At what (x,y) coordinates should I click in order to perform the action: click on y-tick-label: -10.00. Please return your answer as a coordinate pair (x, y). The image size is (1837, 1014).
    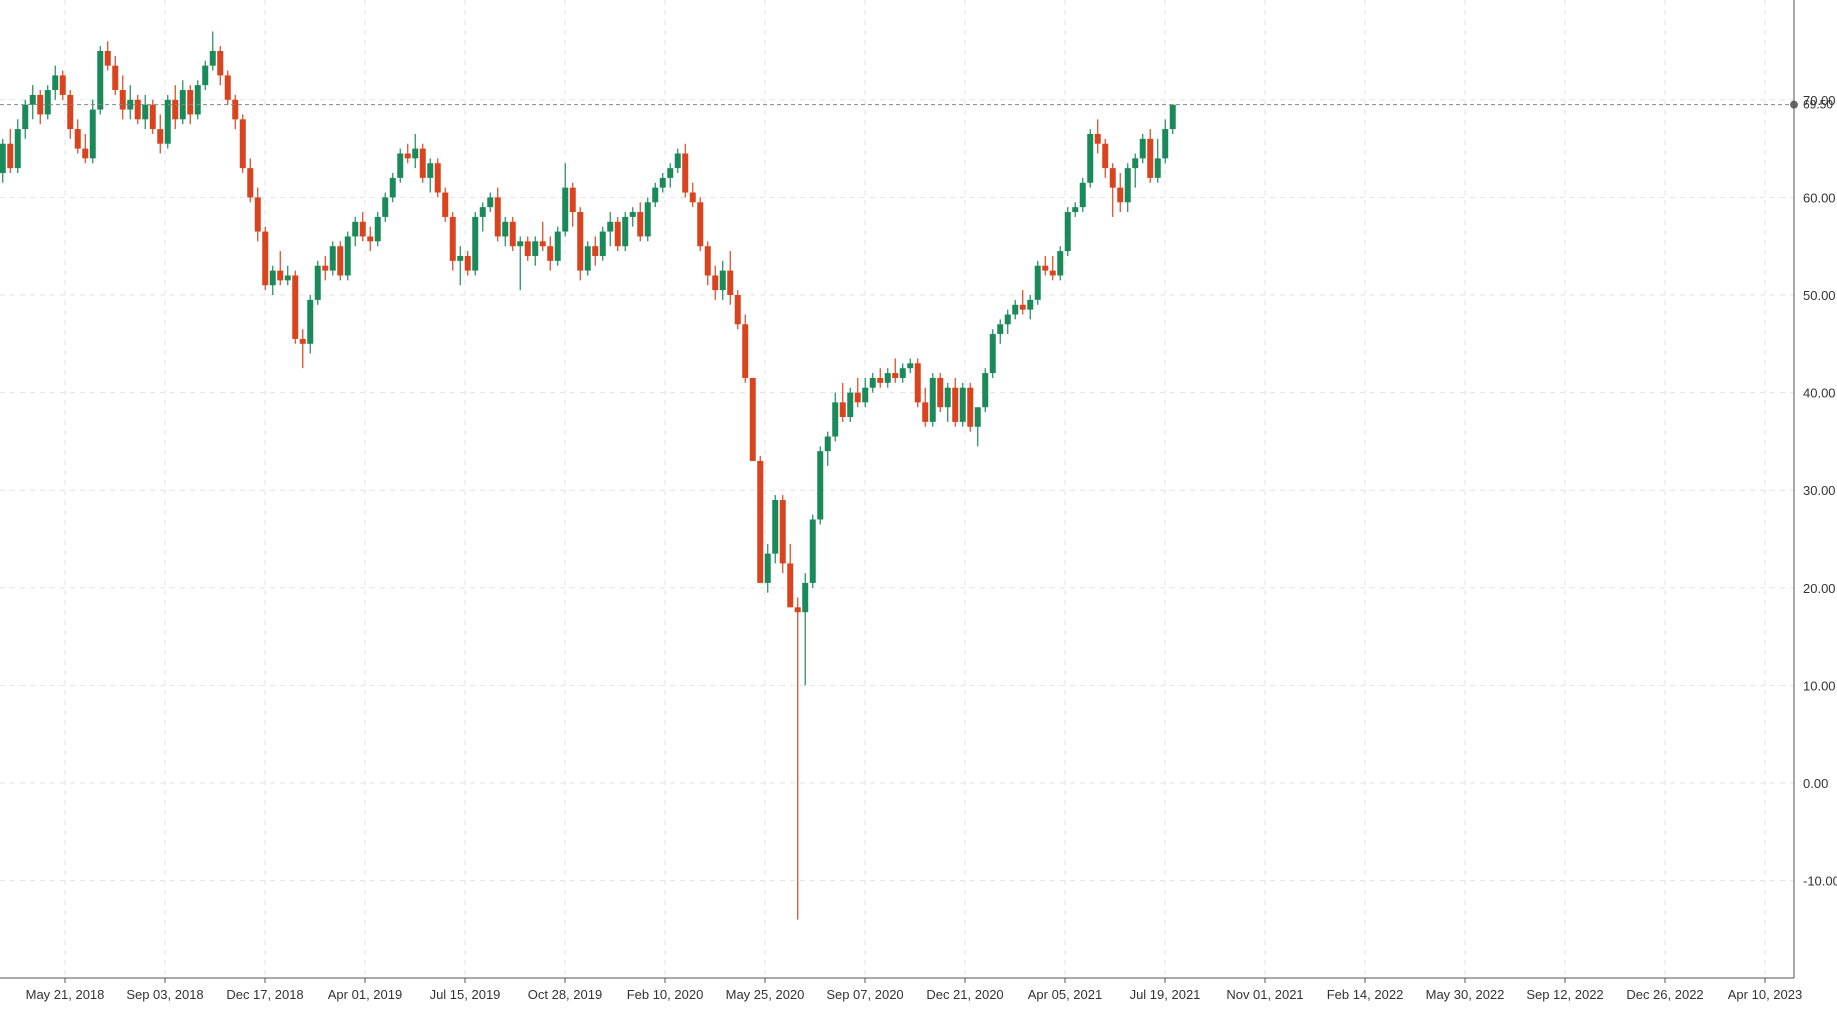
    Looking at the image, I should click on (1820, 881).